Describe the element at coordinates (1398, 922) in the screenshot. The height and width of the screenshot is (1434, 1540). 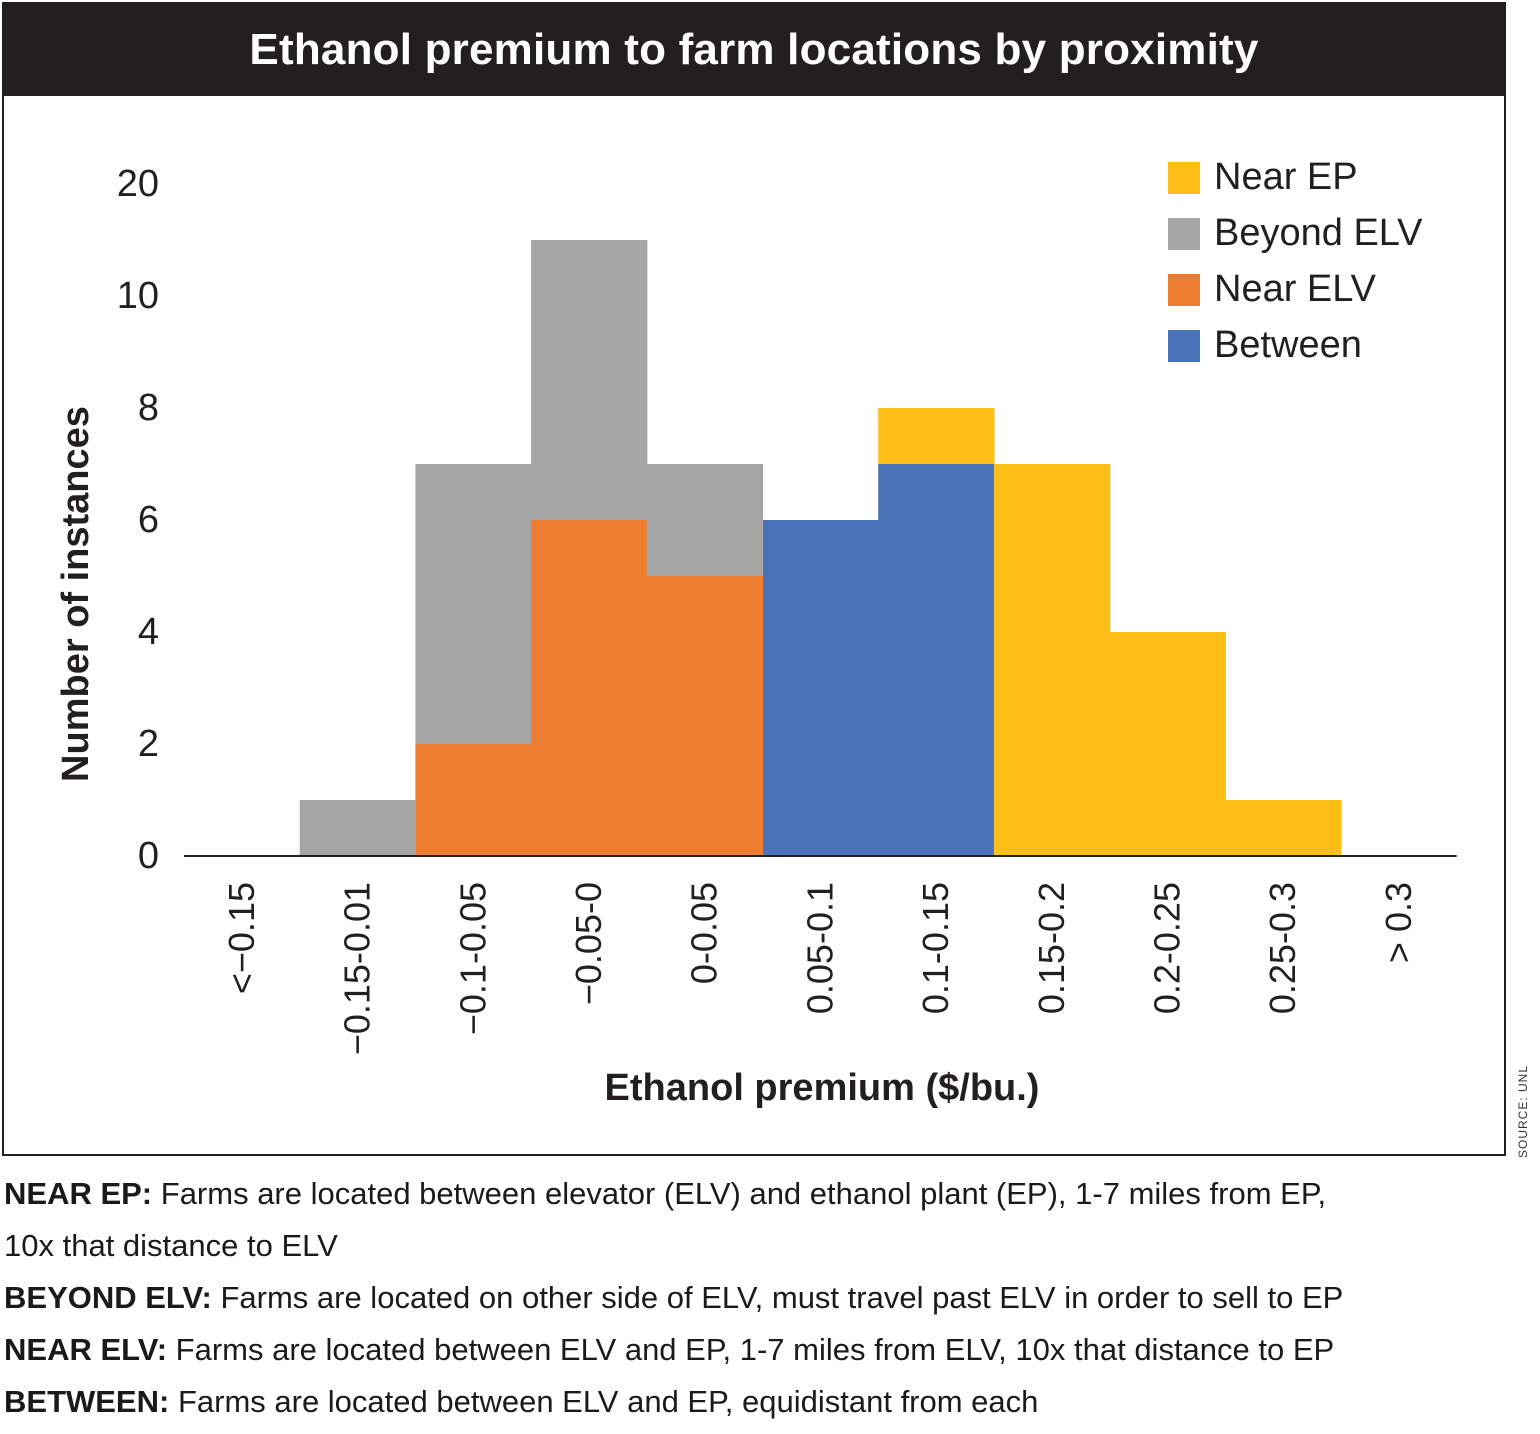
I see `x-tick-label: > 0.3` at that location.